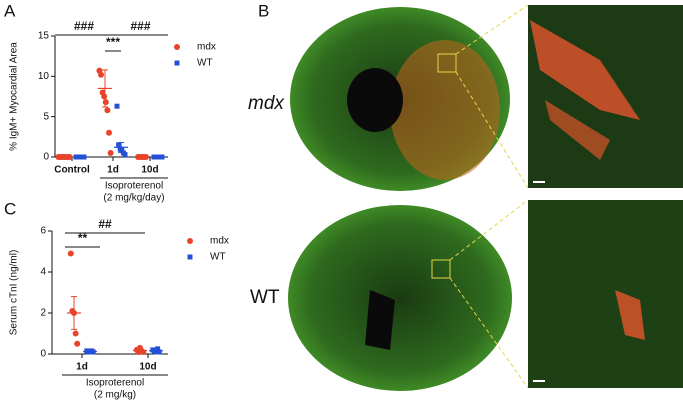 The width and height of the screenshot is (683, 403). I want to click on y-tick-label: 4, so click(43, 272).